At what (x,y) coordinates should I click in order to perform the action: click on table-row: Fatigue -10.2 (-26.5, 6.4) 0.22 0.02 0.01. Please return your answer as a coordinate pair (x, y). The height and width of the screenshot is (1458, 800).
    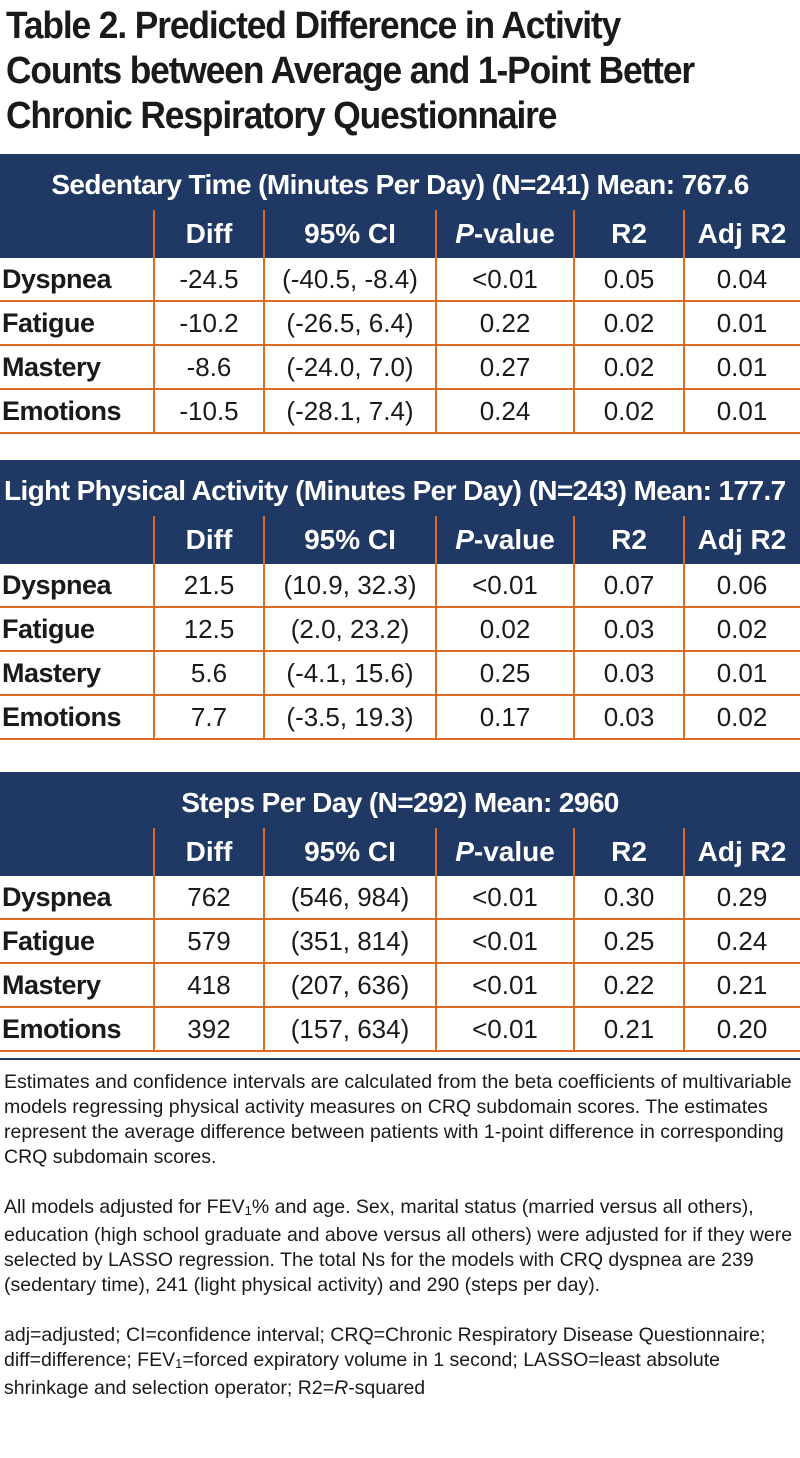
    Looking at the image, I should click on (400, 324).